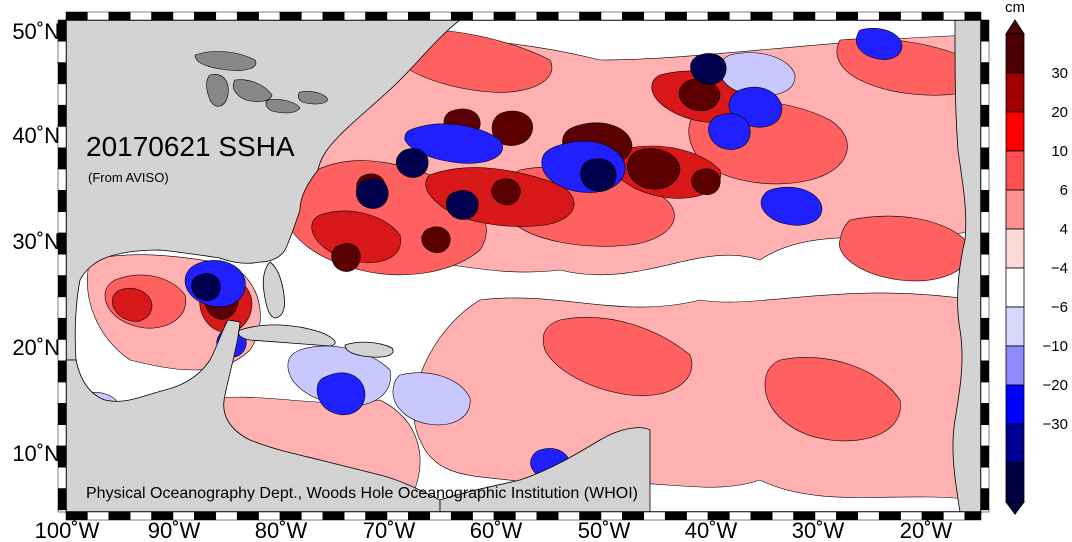  I want to click on lat-label-30: 30˚N, so click(36, 241).